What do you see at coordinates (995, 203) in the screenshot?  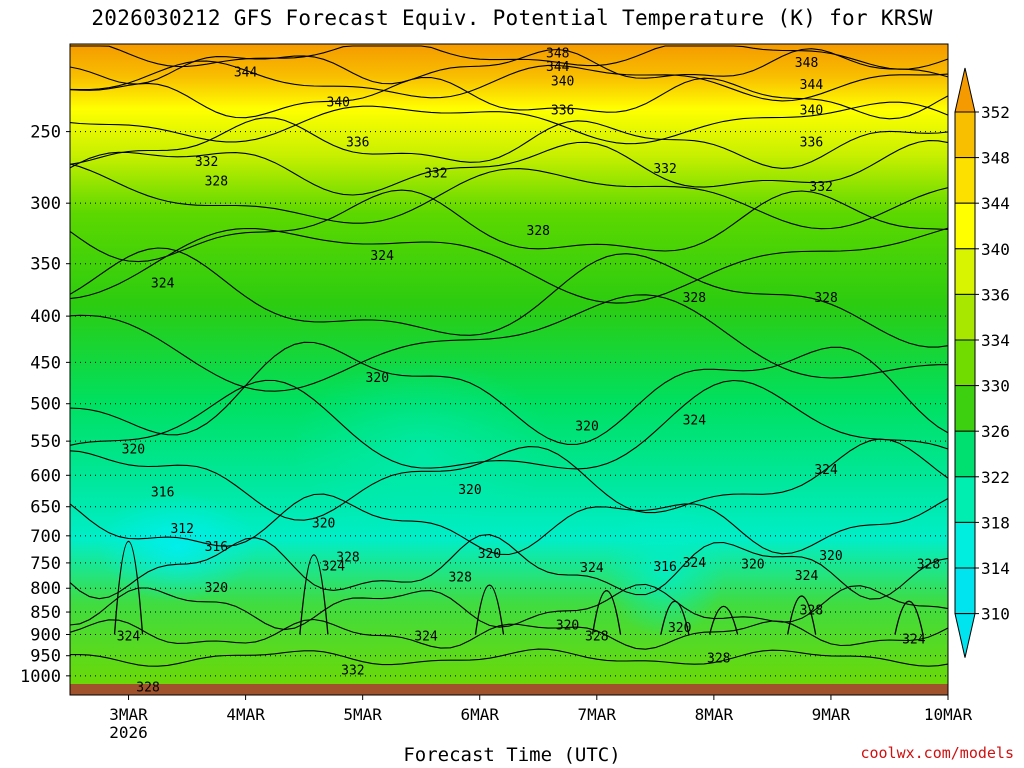 I see `colorbar-label: 344` at bounding box center [995, 203].